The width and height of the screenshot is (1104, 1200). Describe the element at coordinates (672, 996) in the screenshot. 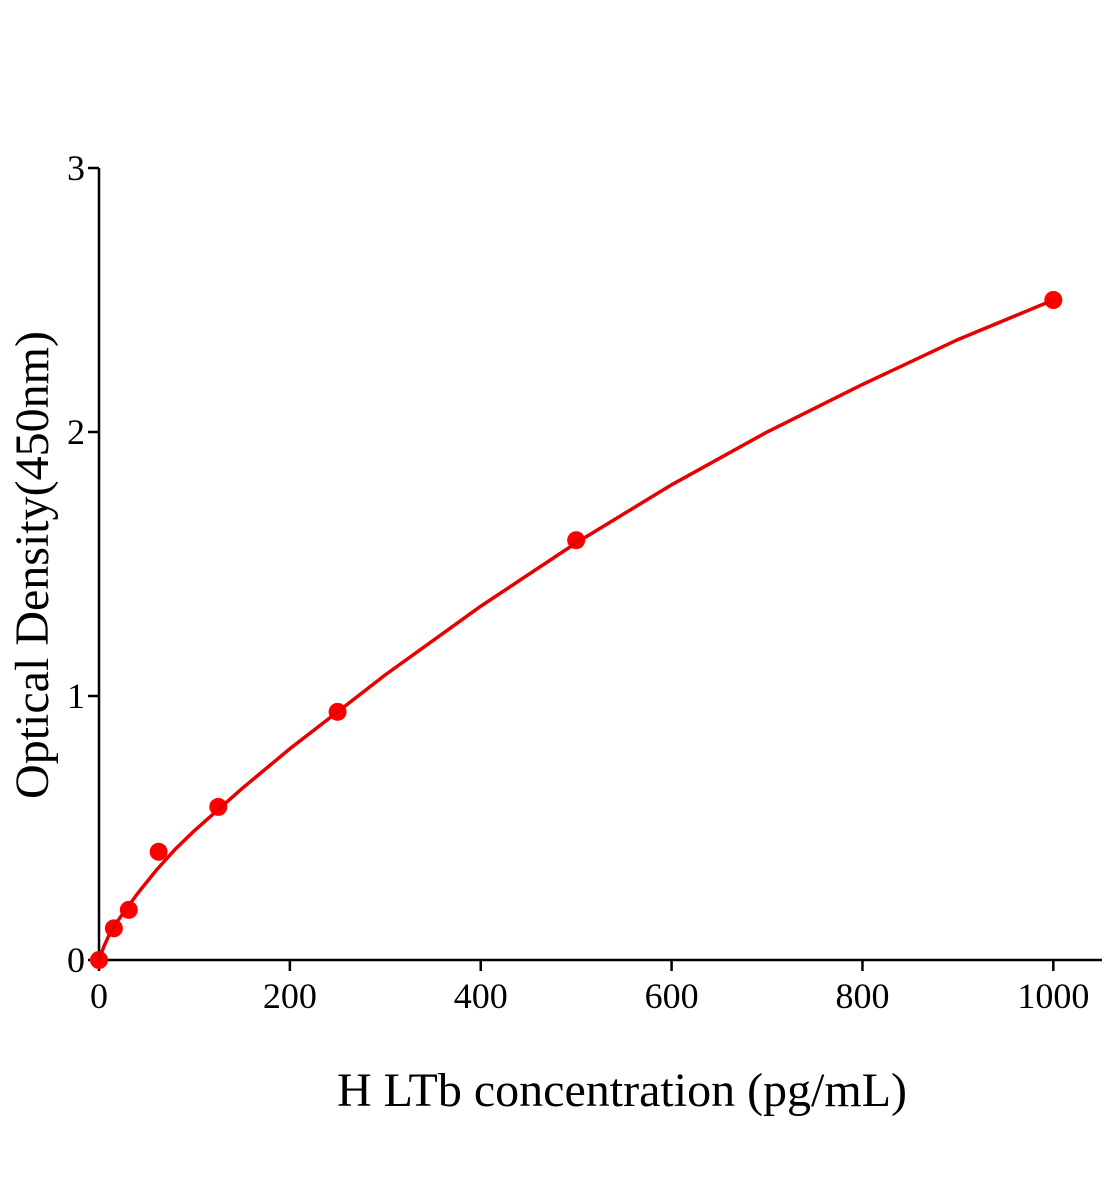

I see `x-tick-label: 600` at that location.